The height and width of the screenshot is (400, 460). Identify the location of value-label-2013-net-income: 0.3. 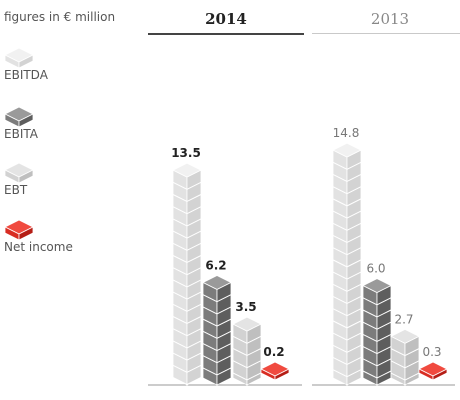
(431, 352).